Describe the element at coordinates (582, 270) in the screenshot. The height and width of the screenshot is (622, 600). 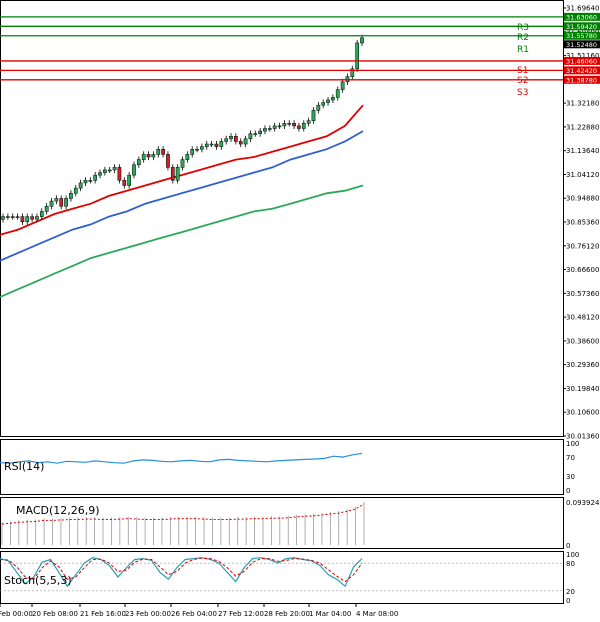
I see `price-tick-label: 30.66600` at that location.